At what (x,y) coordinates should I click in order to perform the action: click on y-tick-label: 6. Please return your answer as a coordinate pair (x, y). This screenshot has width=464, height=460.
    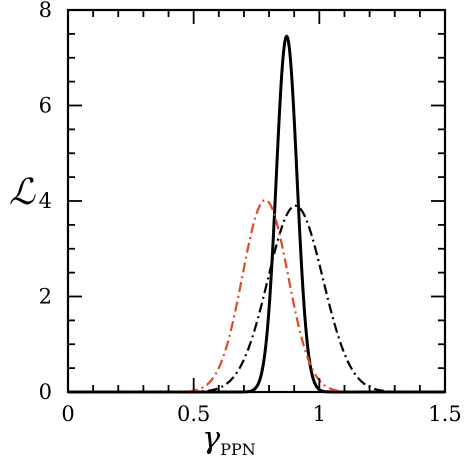
    Looking at the image, I should click on (45, 106).